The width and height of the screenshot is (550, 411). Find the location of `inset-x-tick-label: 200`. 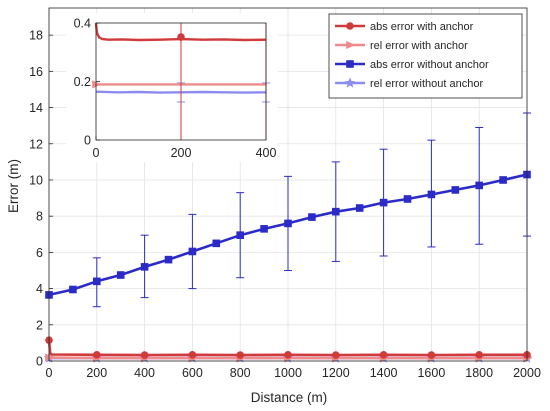

inset-x-tick-label: 200 is located at coordinates (181, 153).